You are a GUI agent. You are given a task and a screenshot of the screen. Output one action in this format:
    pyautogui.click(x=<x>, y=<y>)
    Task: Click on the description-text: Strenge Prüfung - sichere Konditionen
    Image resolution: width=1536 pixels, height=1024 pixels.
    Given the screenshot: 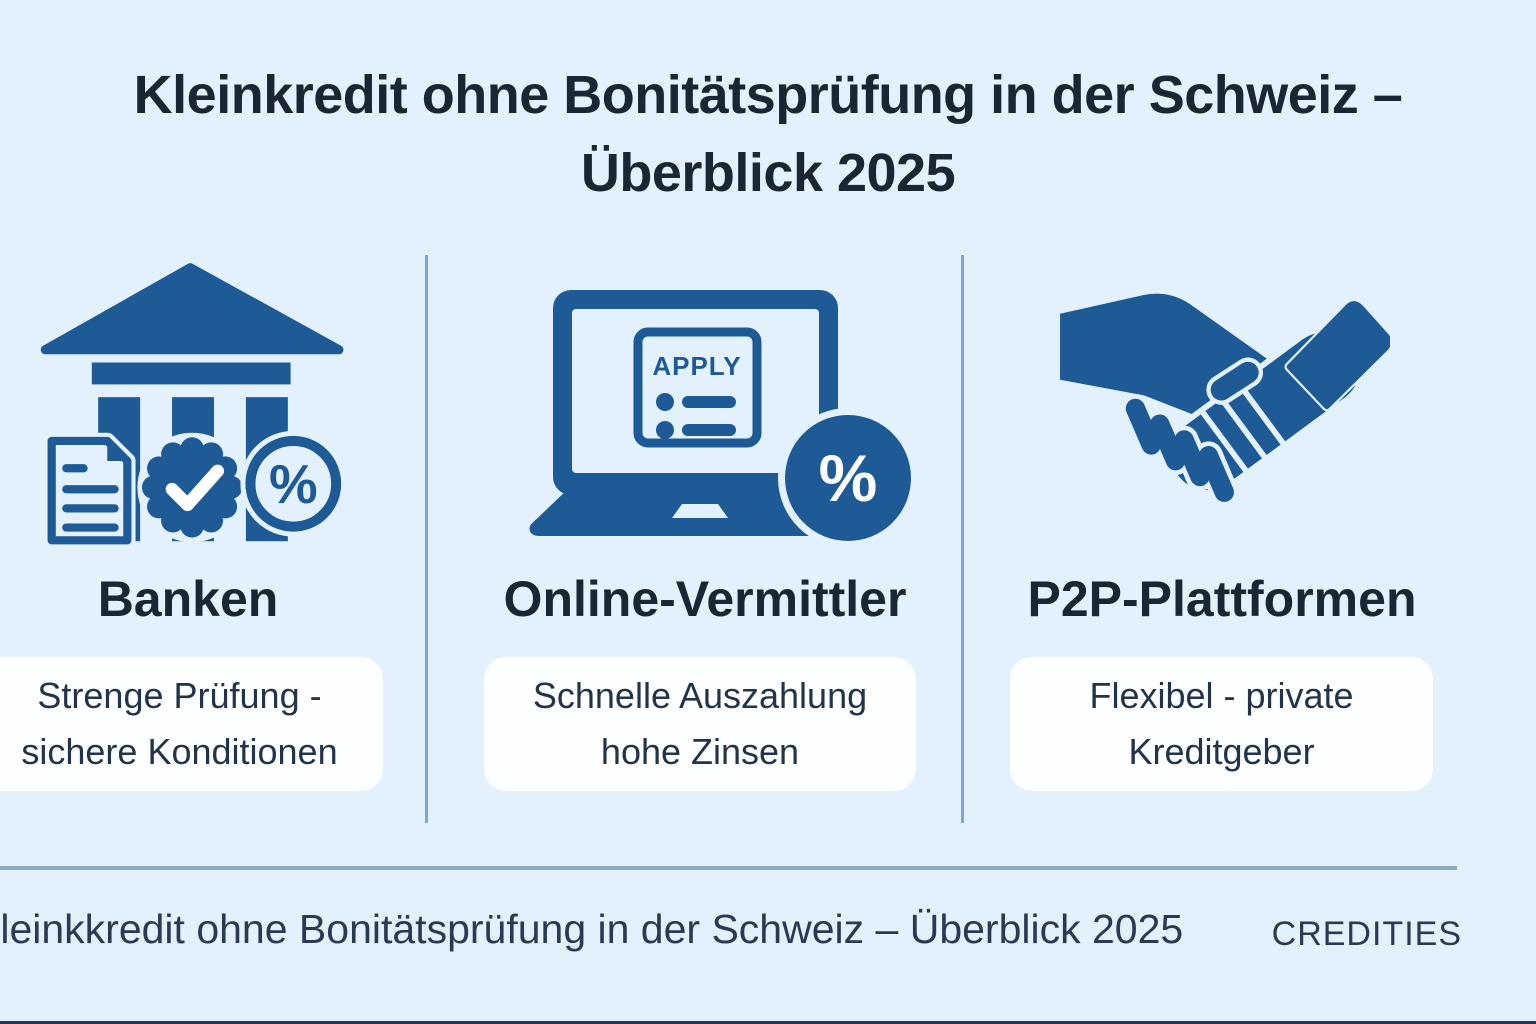 What is the action you would take?
    pyautogui.click(x=179, y=723)
    